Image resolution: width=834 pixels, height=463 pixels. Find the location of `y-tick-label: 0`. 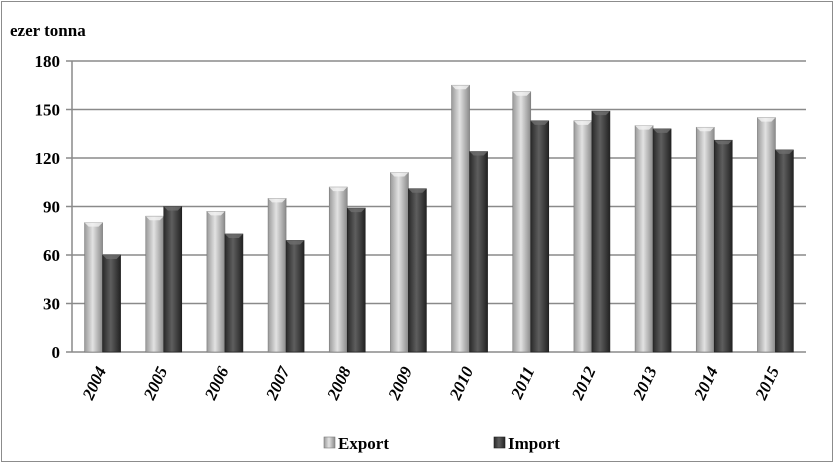

y-tick-label: 0 is located at coordinates (56, 352).